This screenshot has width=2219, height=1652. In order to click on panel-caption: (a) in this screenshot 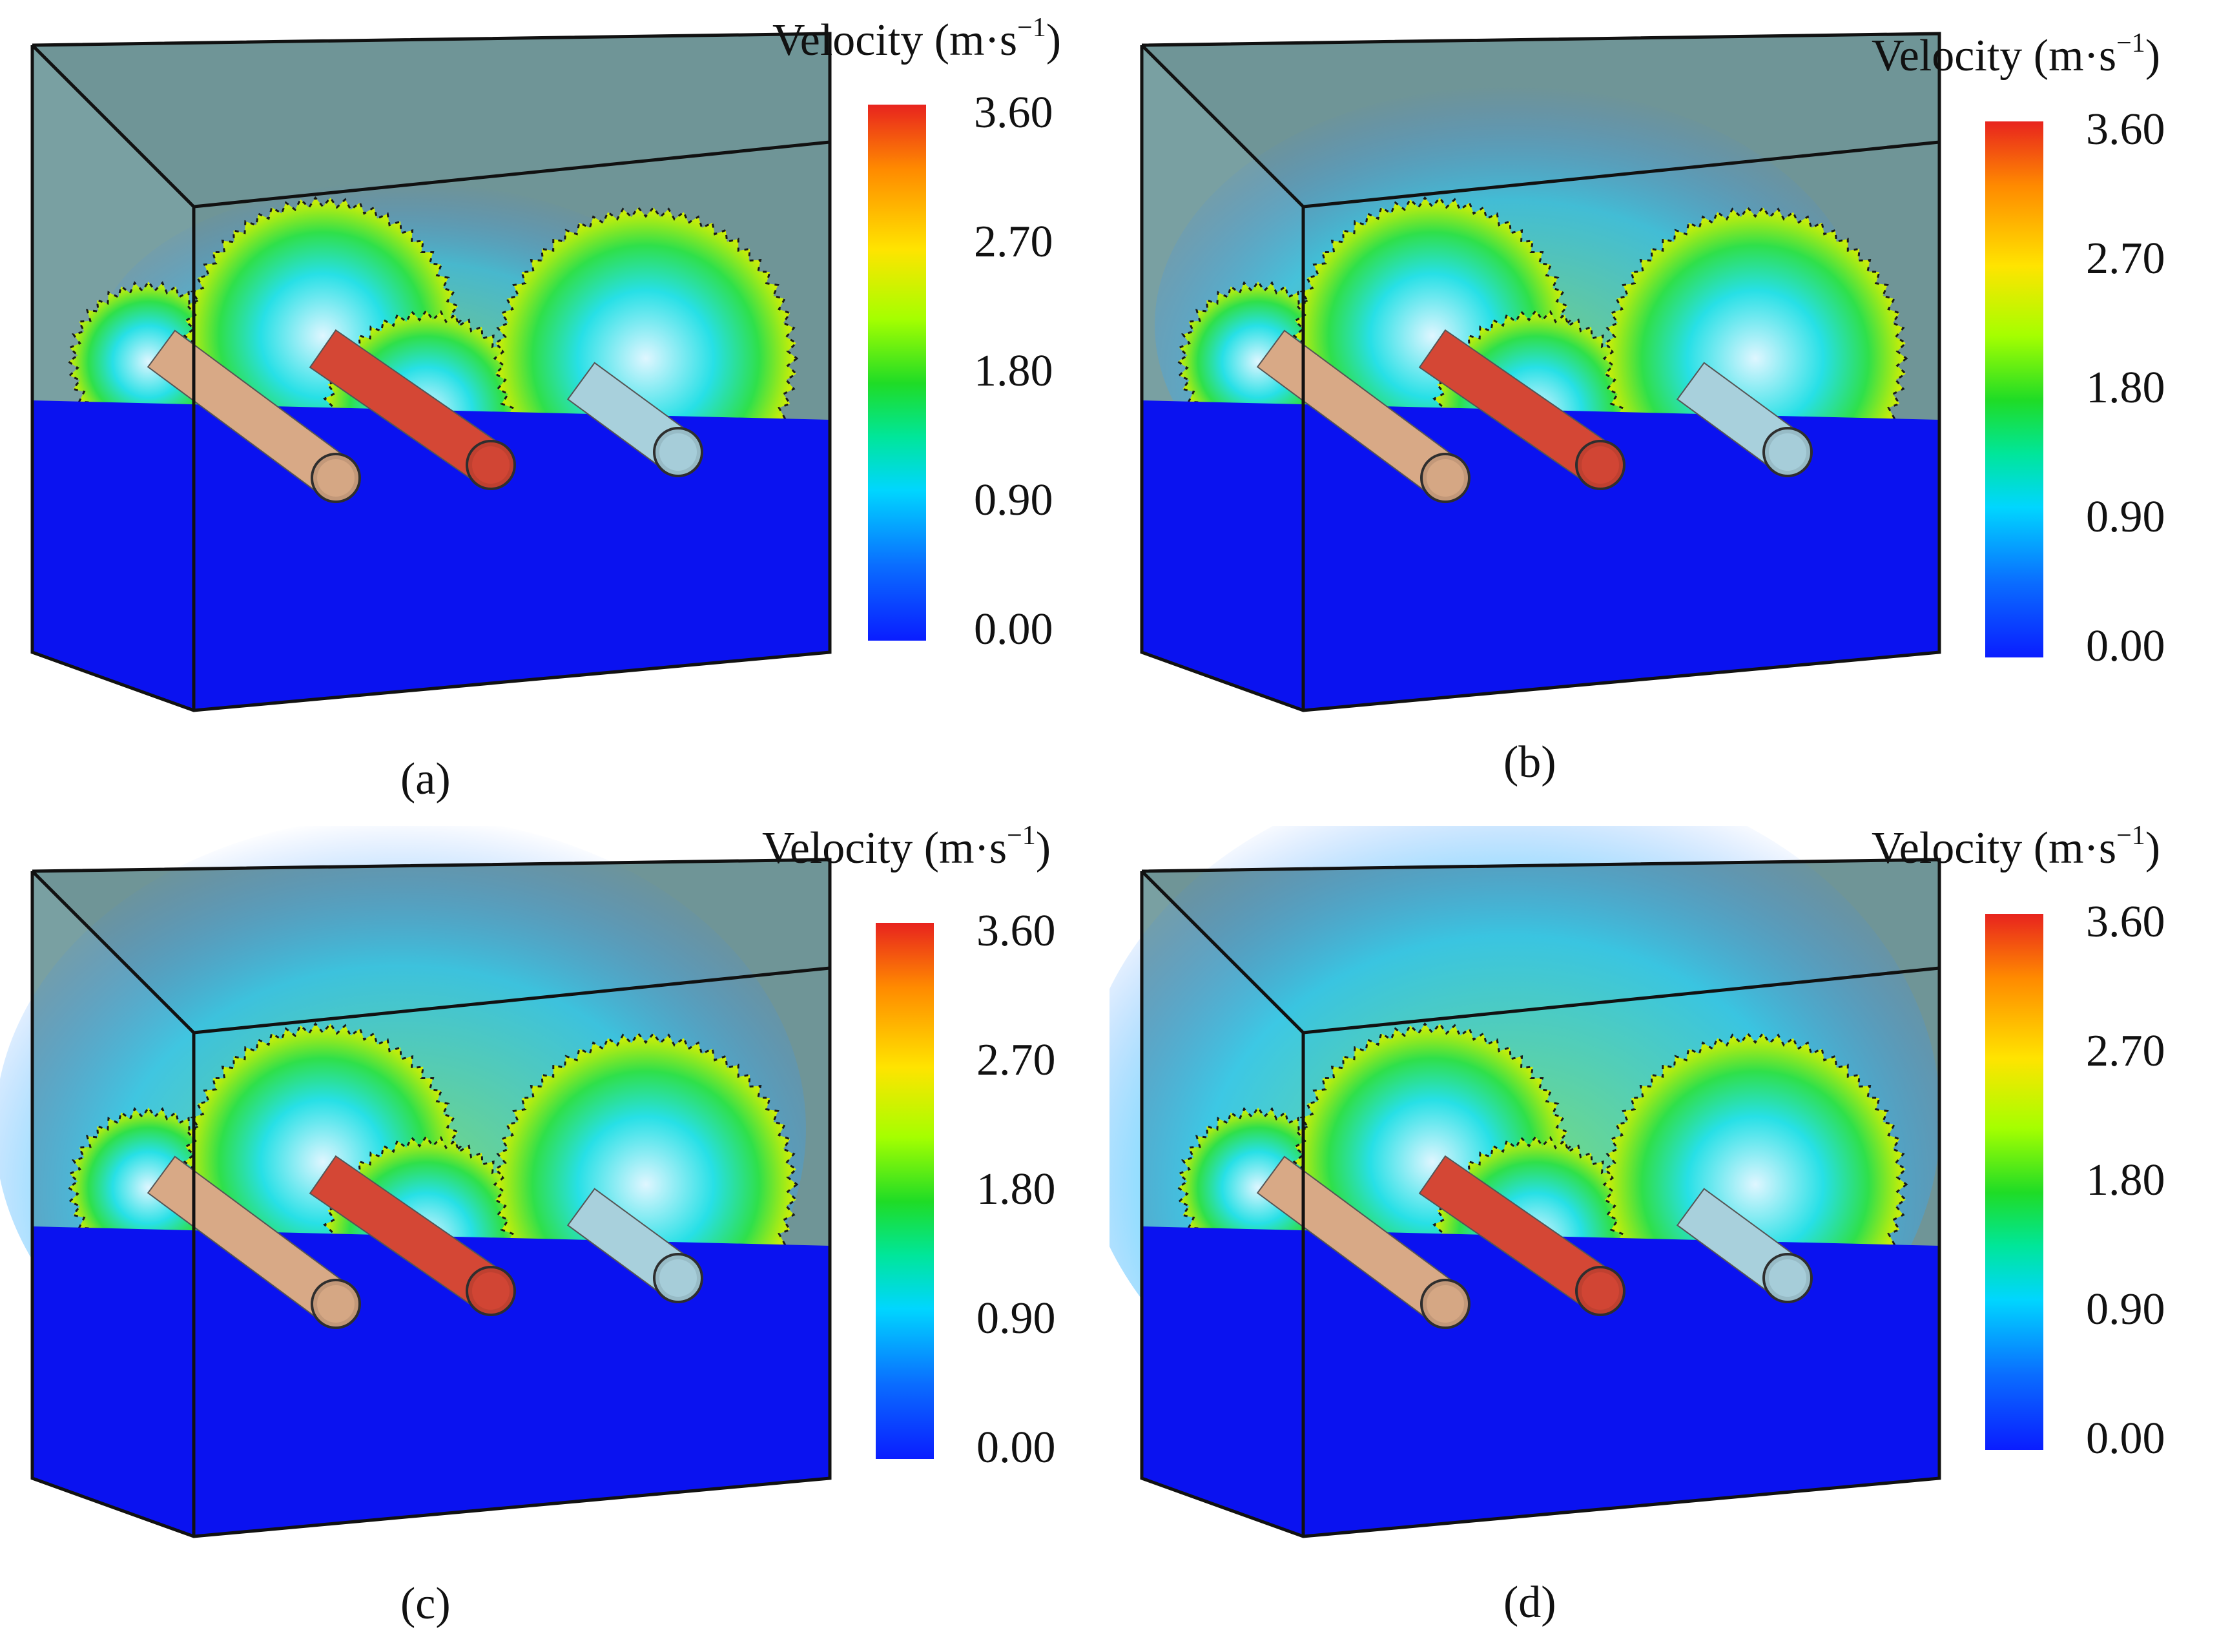, I will do `click(425, 779)`.